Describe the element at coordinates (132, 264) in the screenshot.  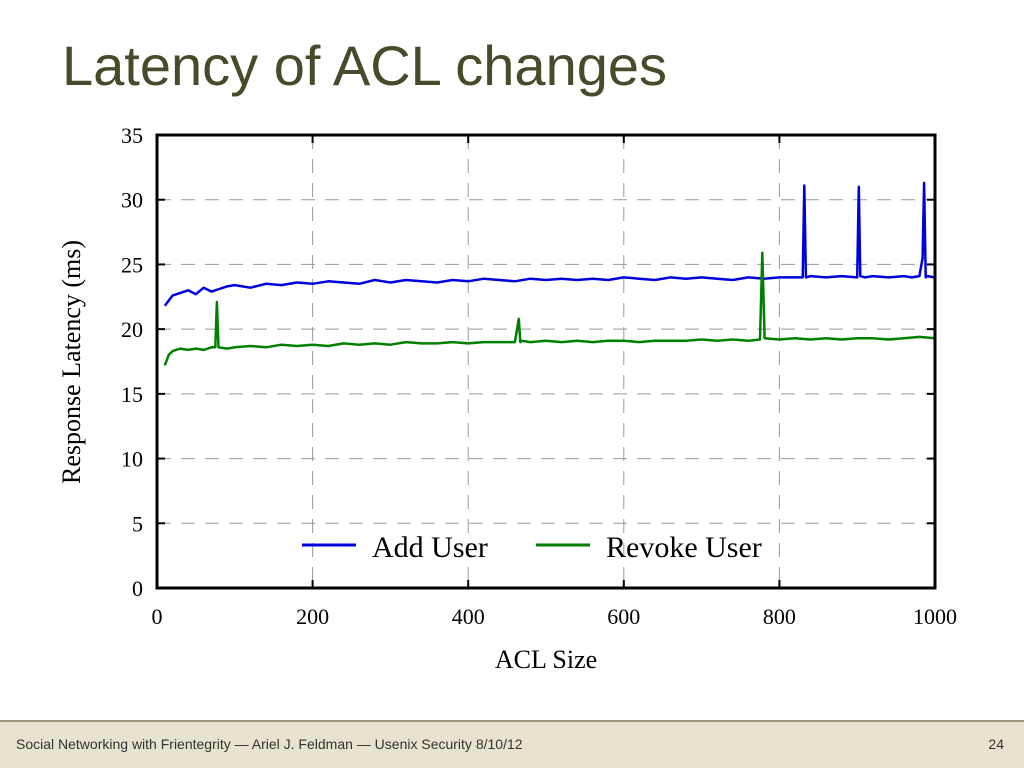
I see `y-tick-label: 25` at that location.